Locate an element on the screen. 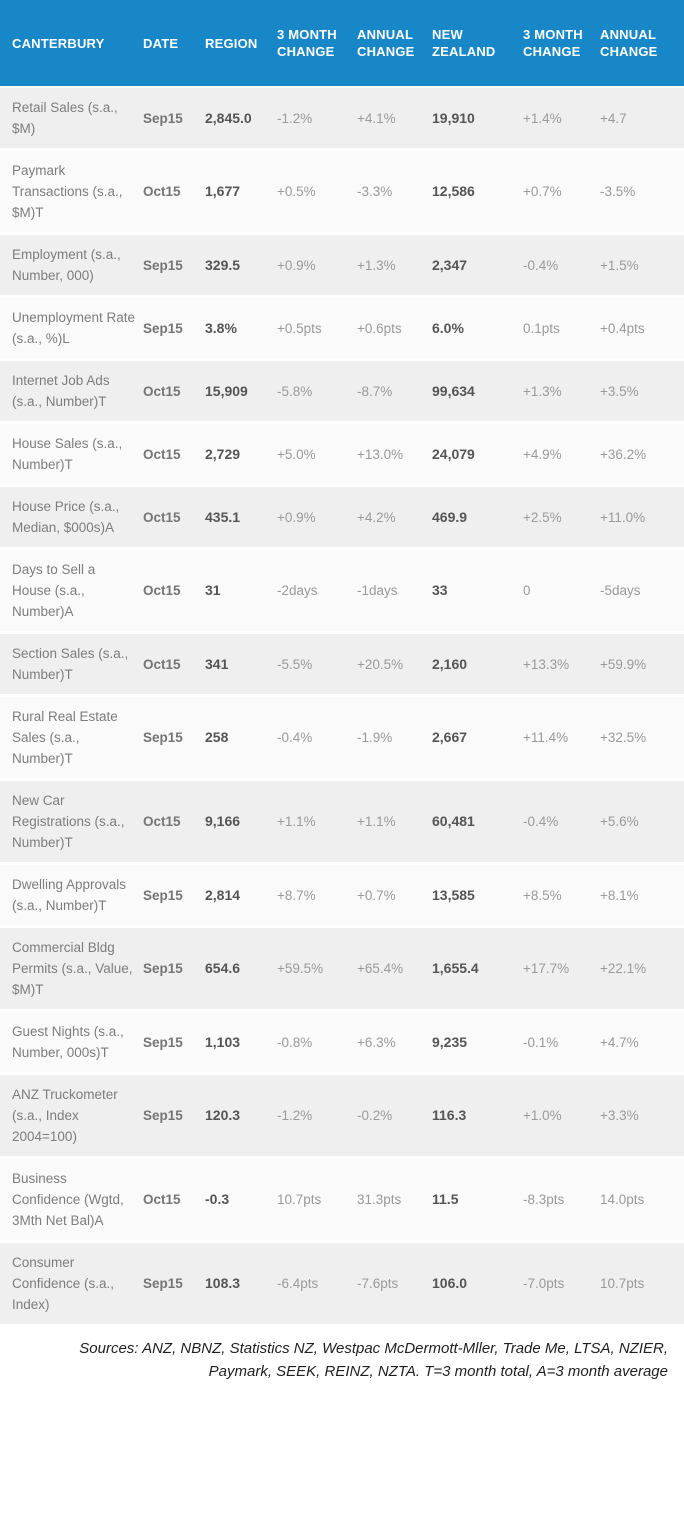 This screenshot has height=1514, width=684. cell-region: 15,909 is located at coordinates (226, 390).